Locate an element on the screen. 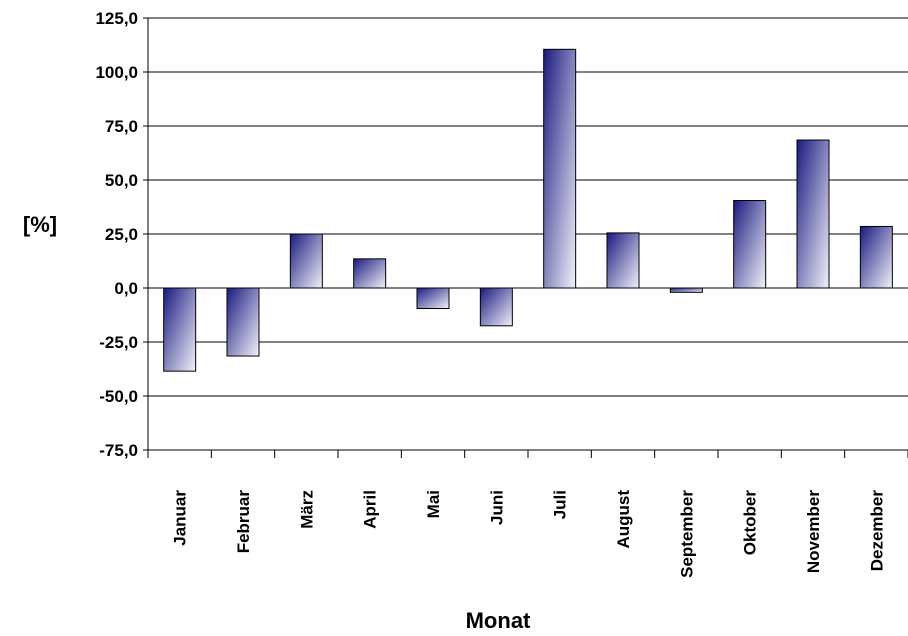 The height and width of the screenshot is (636, 908). x-tick-label: März is located at coordinates (306, 509).